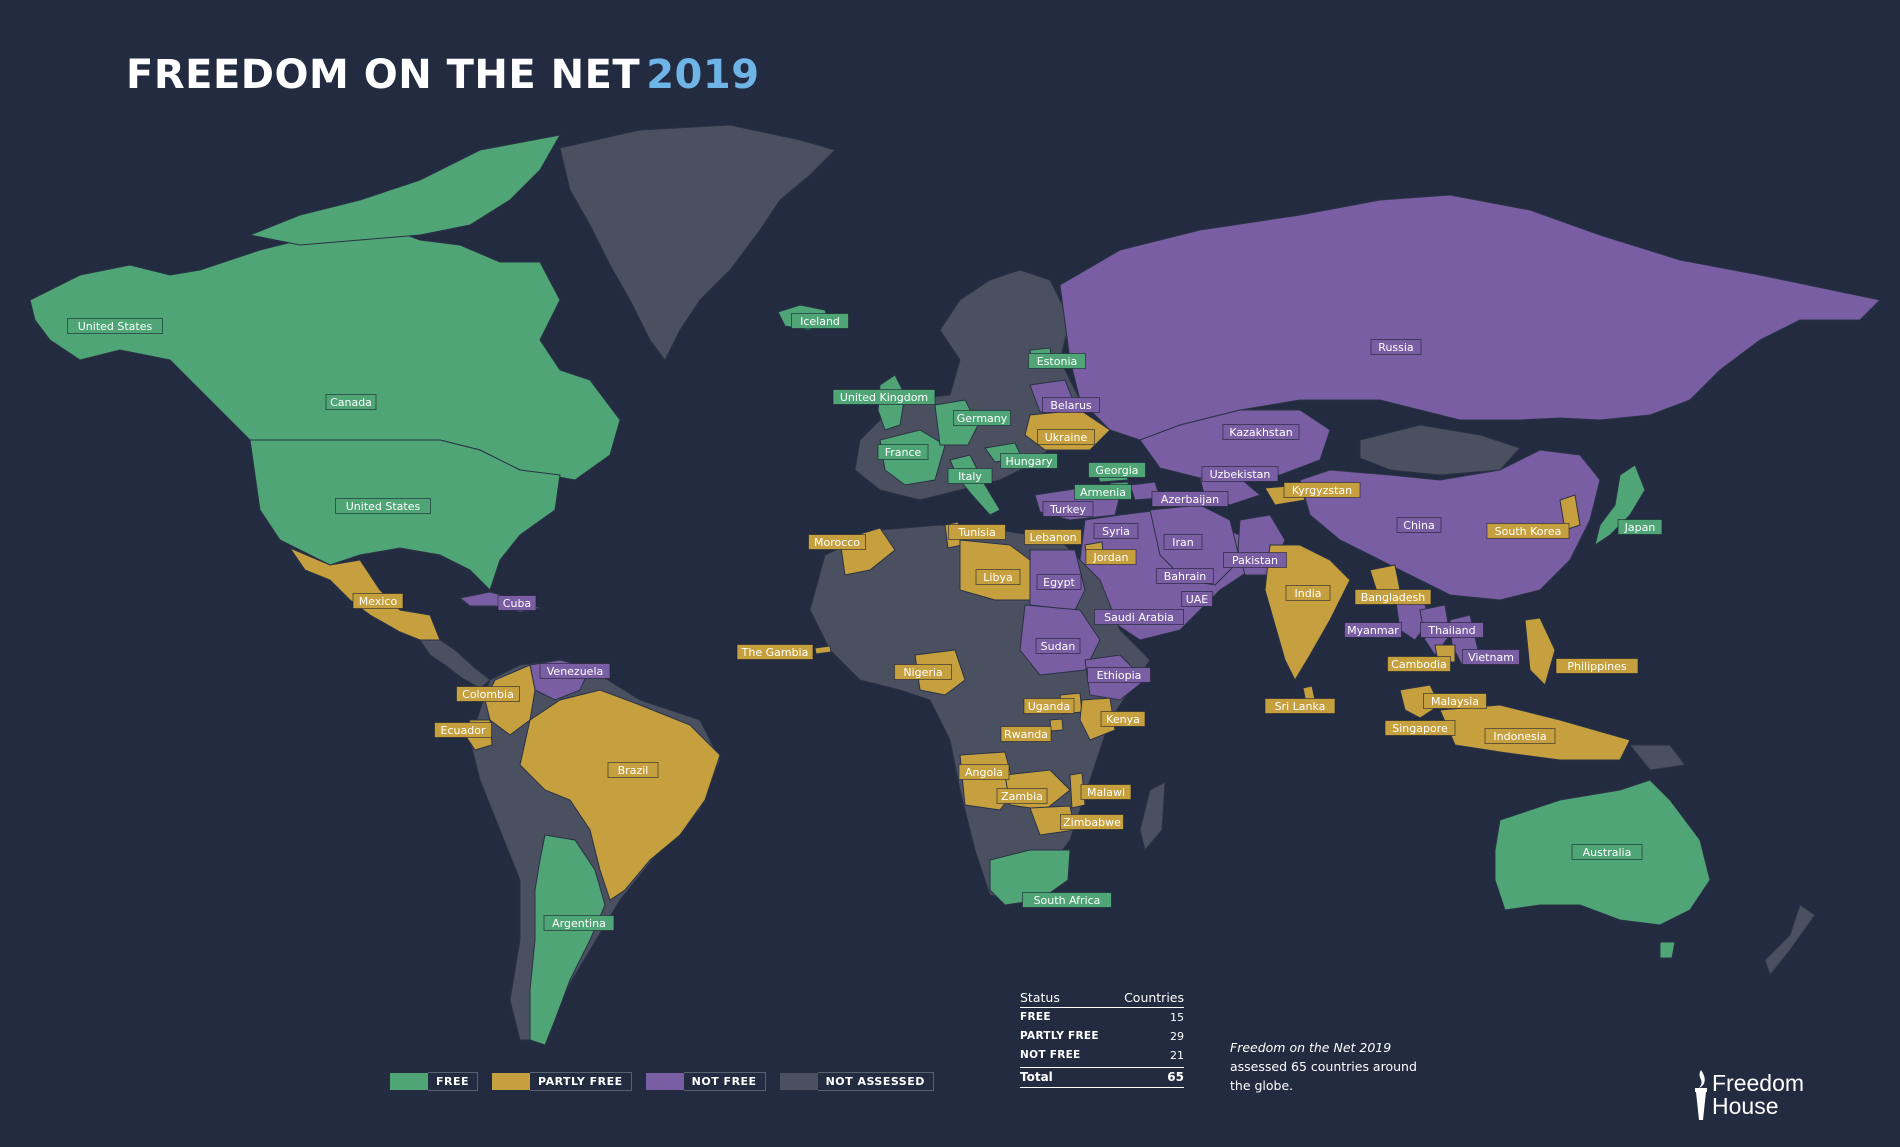 This screenshot has width=1900, height=1147. Describe the element at coordinates (1311, 1047) in the screenshot. I see `footnote-italic: Freedom on the Net 2019` at that location.